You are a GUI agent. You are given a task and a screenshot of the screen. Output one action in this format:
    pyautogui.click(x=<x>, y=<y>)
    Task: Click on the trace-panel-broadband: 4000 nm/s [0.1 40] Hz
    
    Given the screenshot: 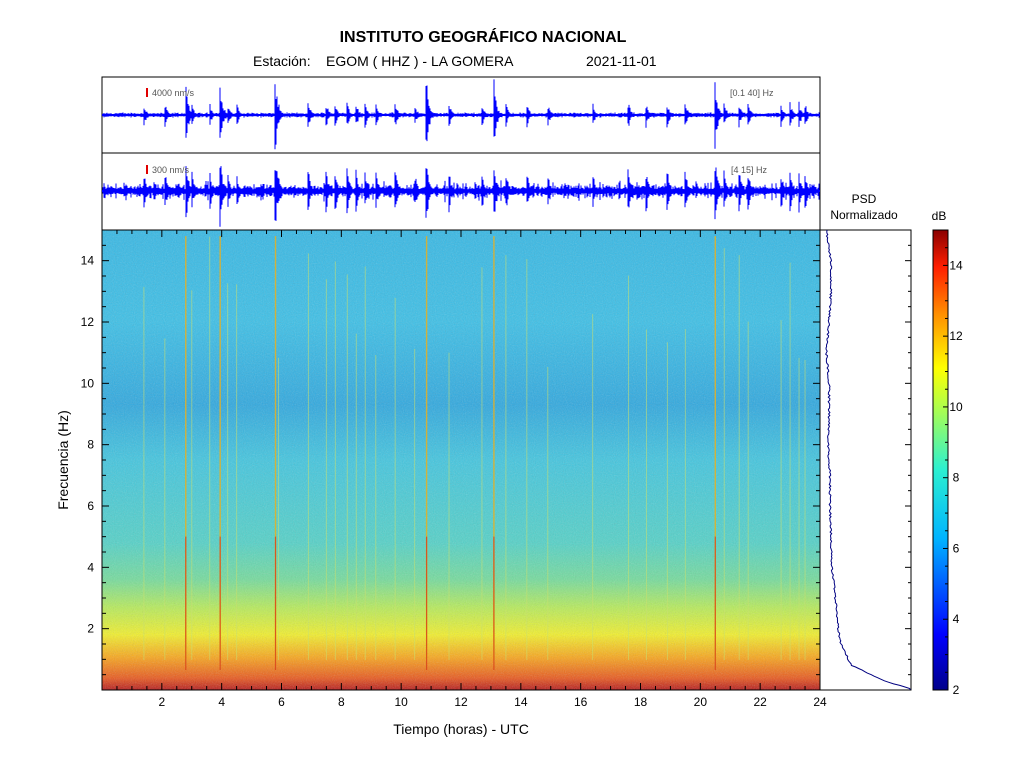 What is the action you would take?
    pyautogui.click(x=461, y=115)
    